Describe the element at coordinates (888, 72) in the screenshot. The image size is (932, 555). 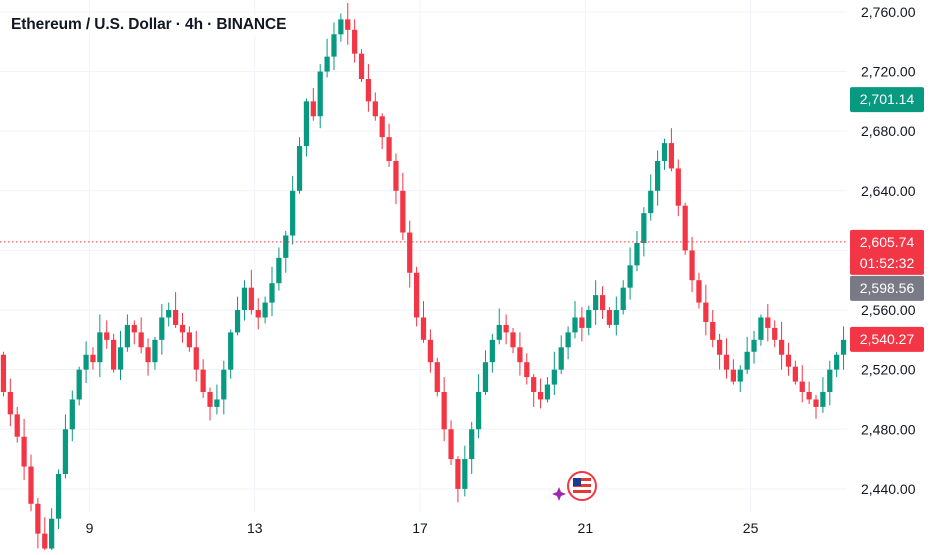
I see `y-tick-label: 2,720.00` at that location.